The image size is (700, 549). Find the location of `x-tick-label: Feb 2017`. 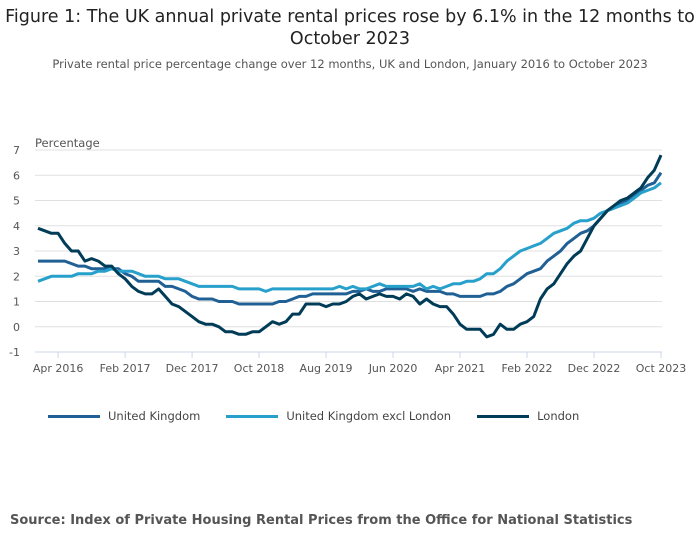

x-tick-label: Feb 2017 is located at coordinates (125, 368).